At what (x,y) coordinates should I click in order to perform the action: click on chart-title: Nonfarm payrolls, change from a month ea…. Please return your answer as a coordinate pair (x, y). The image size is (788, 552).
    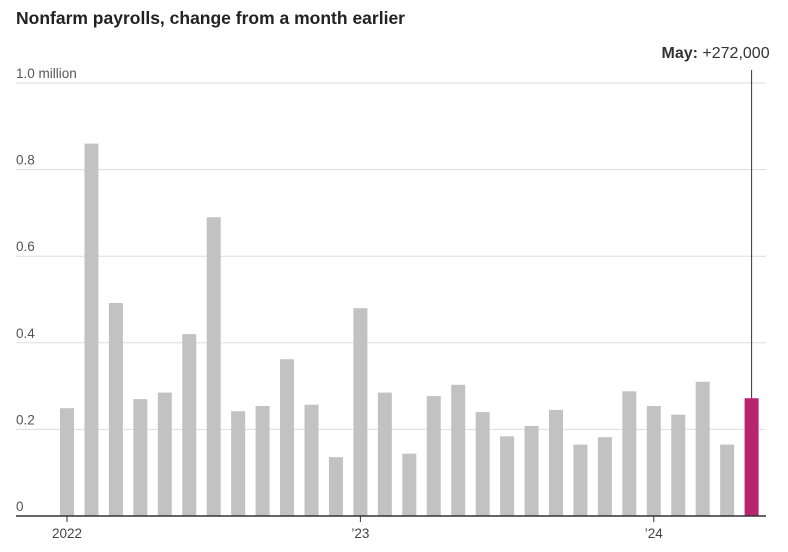
    Looking at the image, I should click on (210, 18).